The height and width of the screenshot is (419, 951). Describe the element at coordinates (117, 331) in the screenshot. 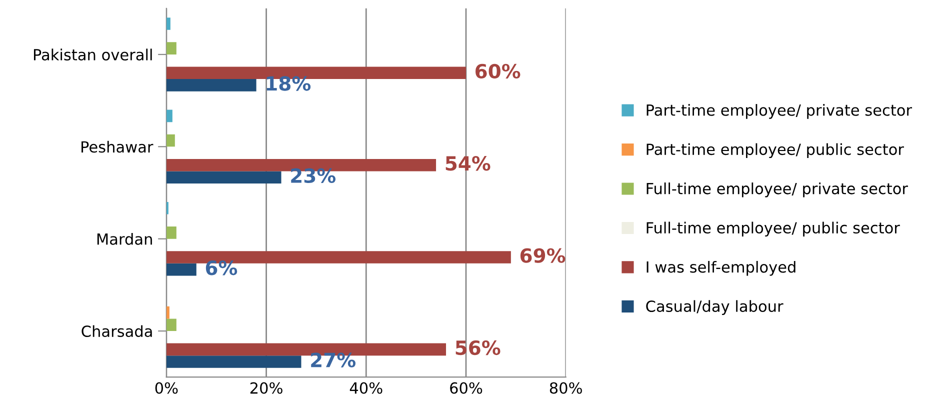

I see `y-tick-label: Charsada` at that location.